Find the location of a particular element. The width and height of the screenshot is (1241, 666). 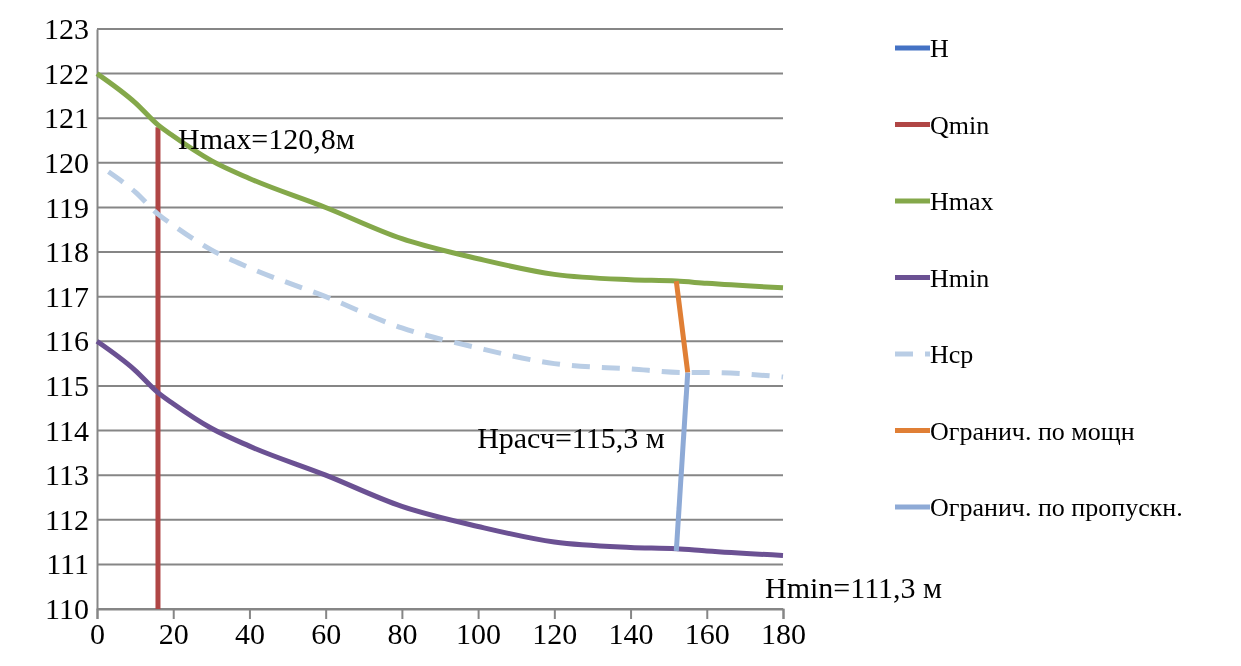

y-tick-label: 121 is located at coordinates (66, 118).